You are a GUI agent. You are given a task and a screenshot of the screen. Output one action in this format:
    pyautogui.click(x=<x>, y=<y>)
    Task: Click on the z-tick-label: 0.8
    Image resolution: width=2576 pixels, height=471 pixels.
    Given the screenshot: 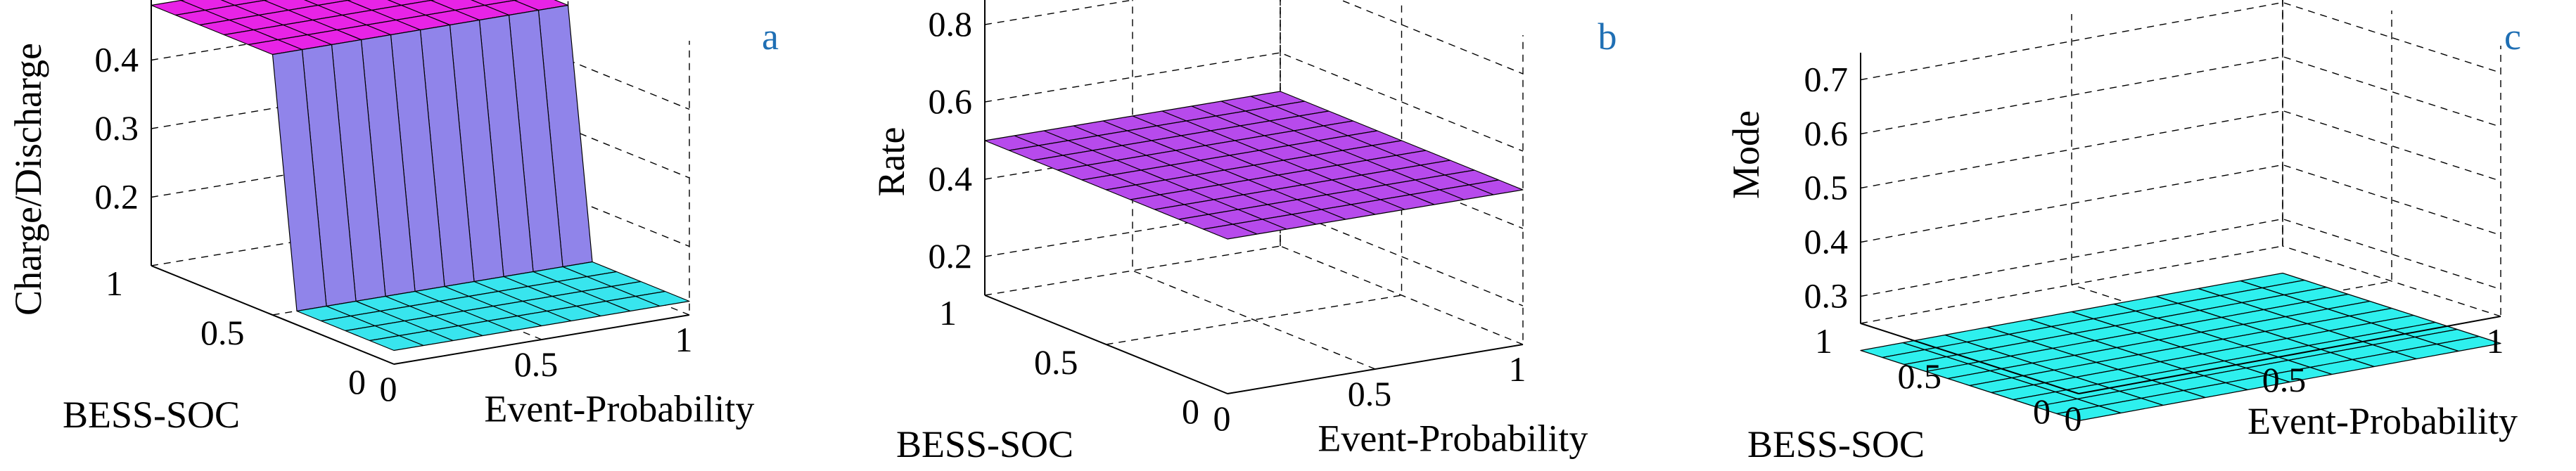 What is the action you would take?
    pyautogui.click(x=951, y=24)
    